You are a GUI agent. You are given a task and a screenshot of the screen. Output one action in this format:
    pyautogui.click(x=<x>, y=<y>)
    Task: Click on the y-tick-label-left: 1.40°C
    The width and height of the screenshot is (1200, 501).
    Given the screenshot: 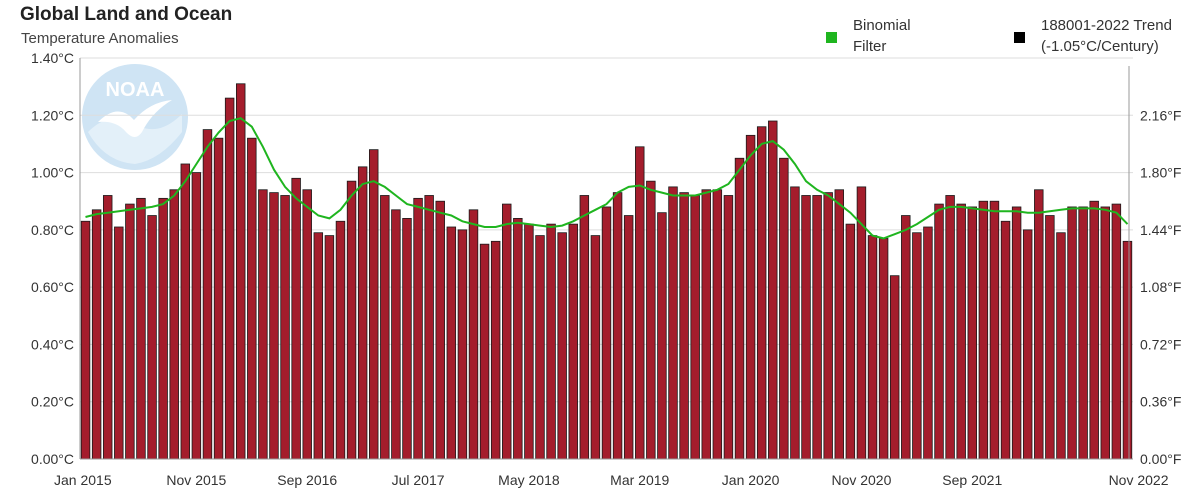 What is the action you would take?
    pyautogui.click(x=52, y=58)
    